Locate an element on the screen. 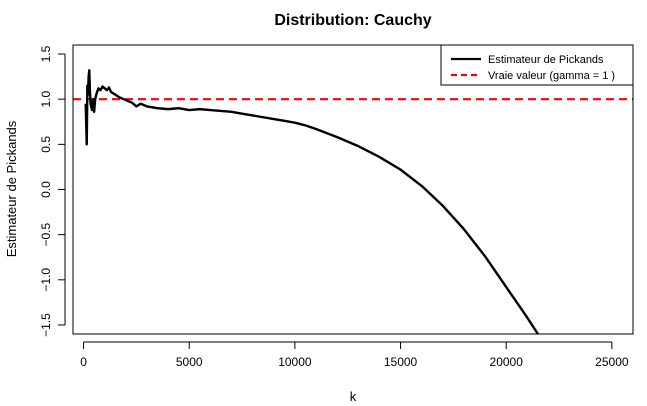 The height and width of the screenshot is (406, 647). legend-label-pickands: Estimateur de Pickands is located at coordinates (546, 60).